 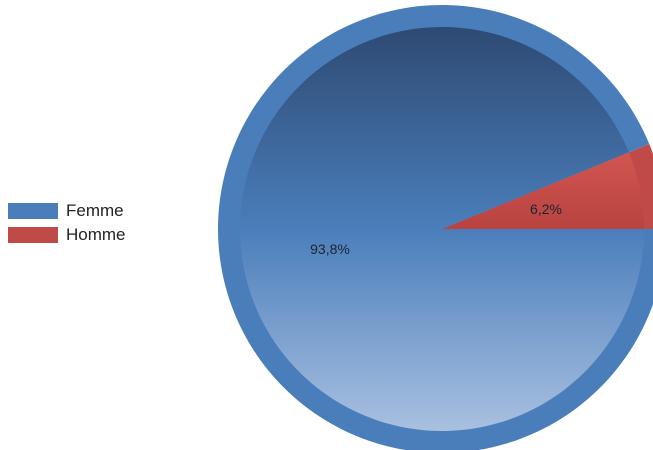 I want to click on legend-item-femme: Femme, so click(x=67, y=211).